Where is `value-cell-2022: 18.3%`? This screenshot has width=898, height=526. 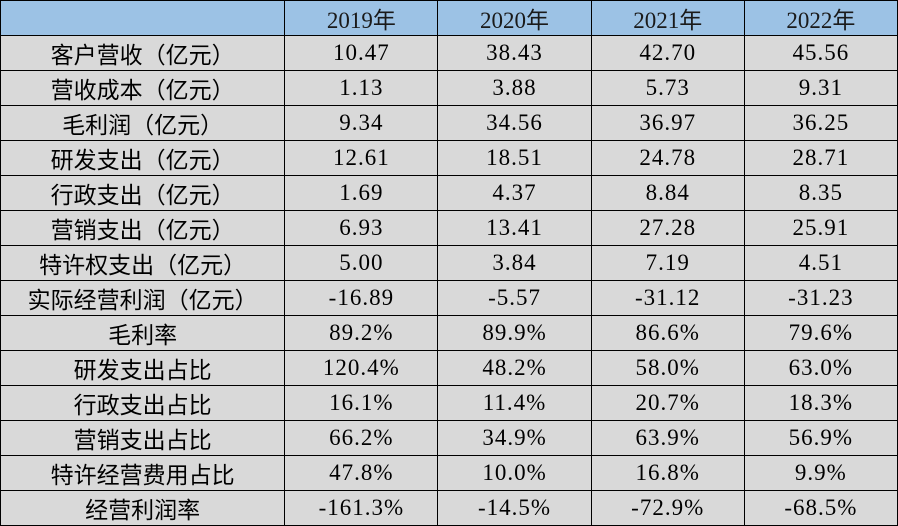
value-cell-2022: 18.3% is located at coordinates (820, 403).